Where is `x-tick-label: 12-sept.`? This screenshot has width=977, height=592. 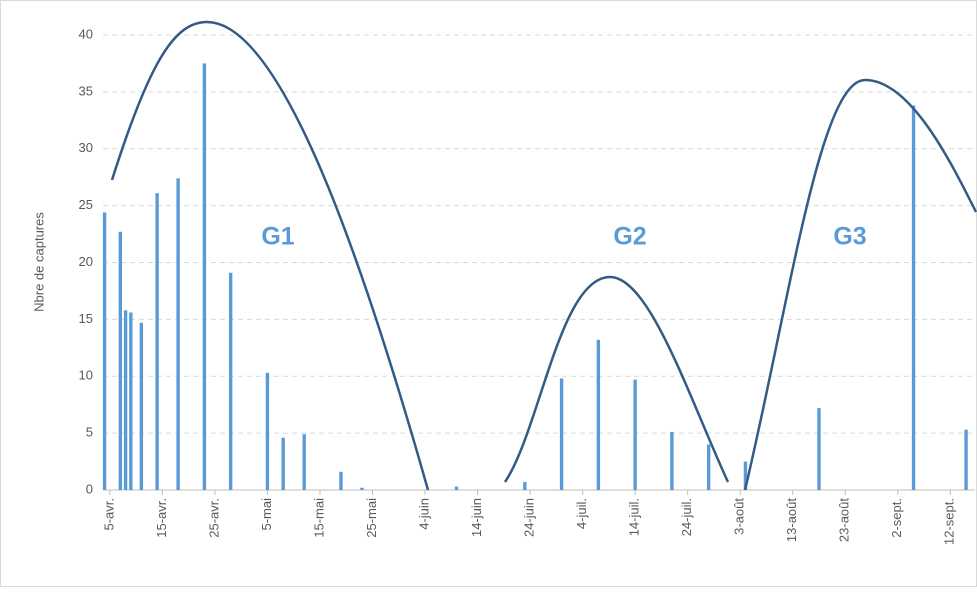
x-tick-label: 12-sept. is located at coordinates (949, 521).